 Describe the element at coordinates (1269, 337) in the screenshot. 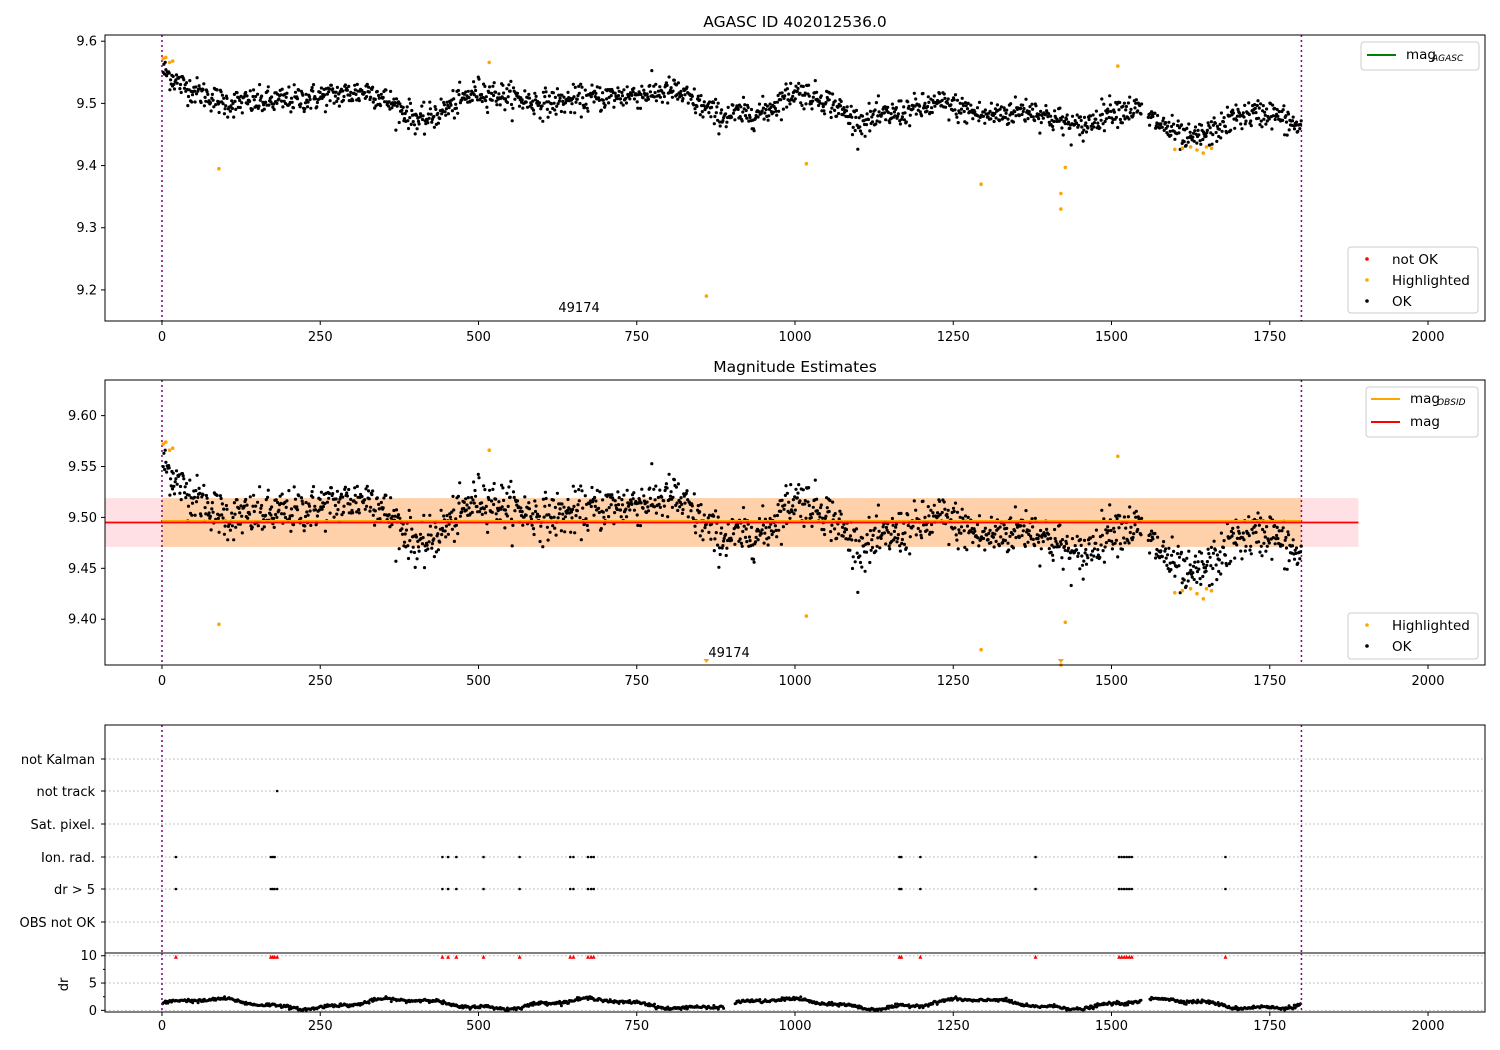

I see `x-tick-label: 1750` at that location.